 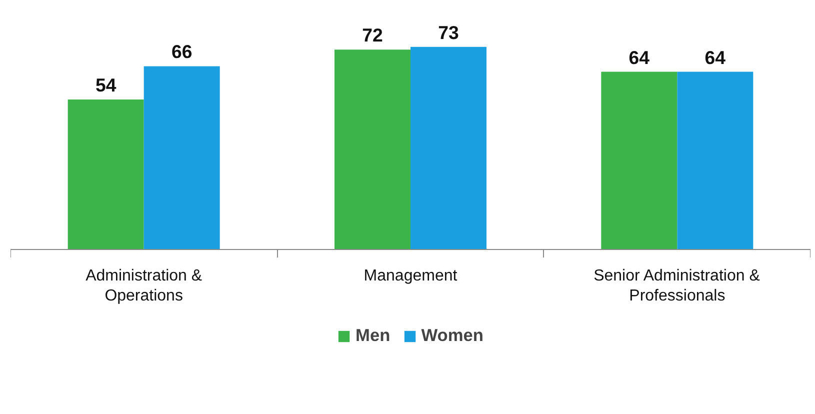 I want to click on data-label: 73, so click(x=448, y=32).